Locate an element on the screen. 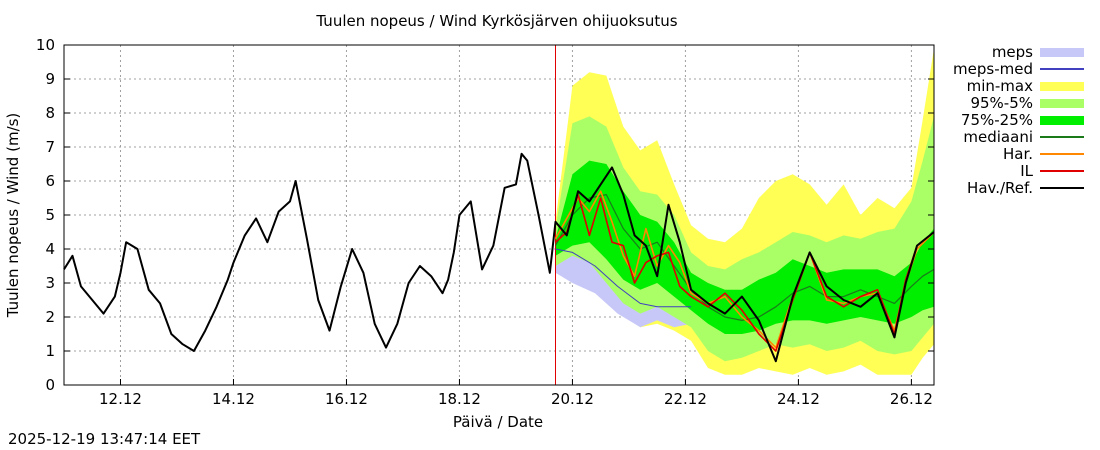 The width and height of the screenshot is (1100, 450). x-axis-ticks: 12.12 14.12 16.12 18.12 20.12 22.12 24.12 26.12 is located at coordinates (516, 393).